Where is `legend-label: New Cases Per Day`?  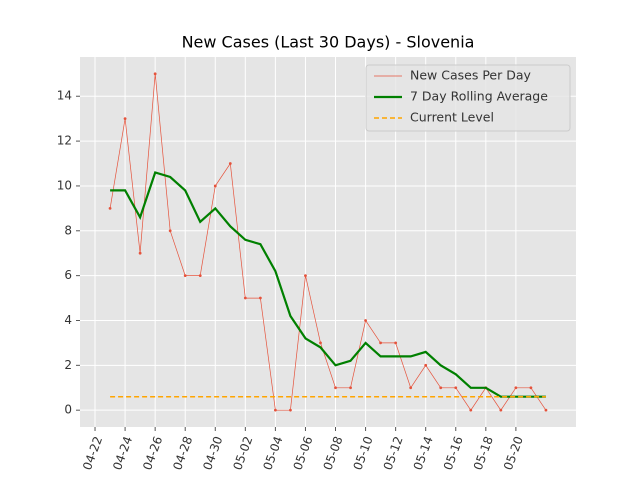
legend-label: New Cases Per Day is located at coordinates (470, 75).